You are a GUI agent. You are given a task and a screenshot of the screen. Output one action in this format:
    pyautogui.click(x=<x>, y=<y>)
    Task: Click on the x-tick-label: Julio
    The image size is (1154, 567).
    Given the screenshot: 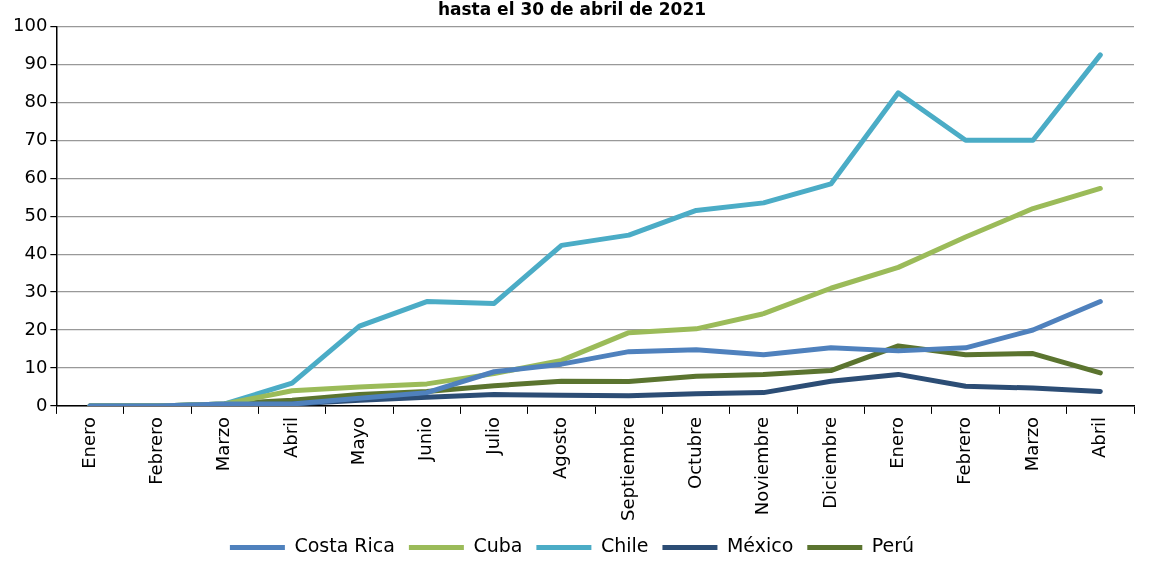 What is the action you would take?
    pyautogui.click(x=492, y=436)
    